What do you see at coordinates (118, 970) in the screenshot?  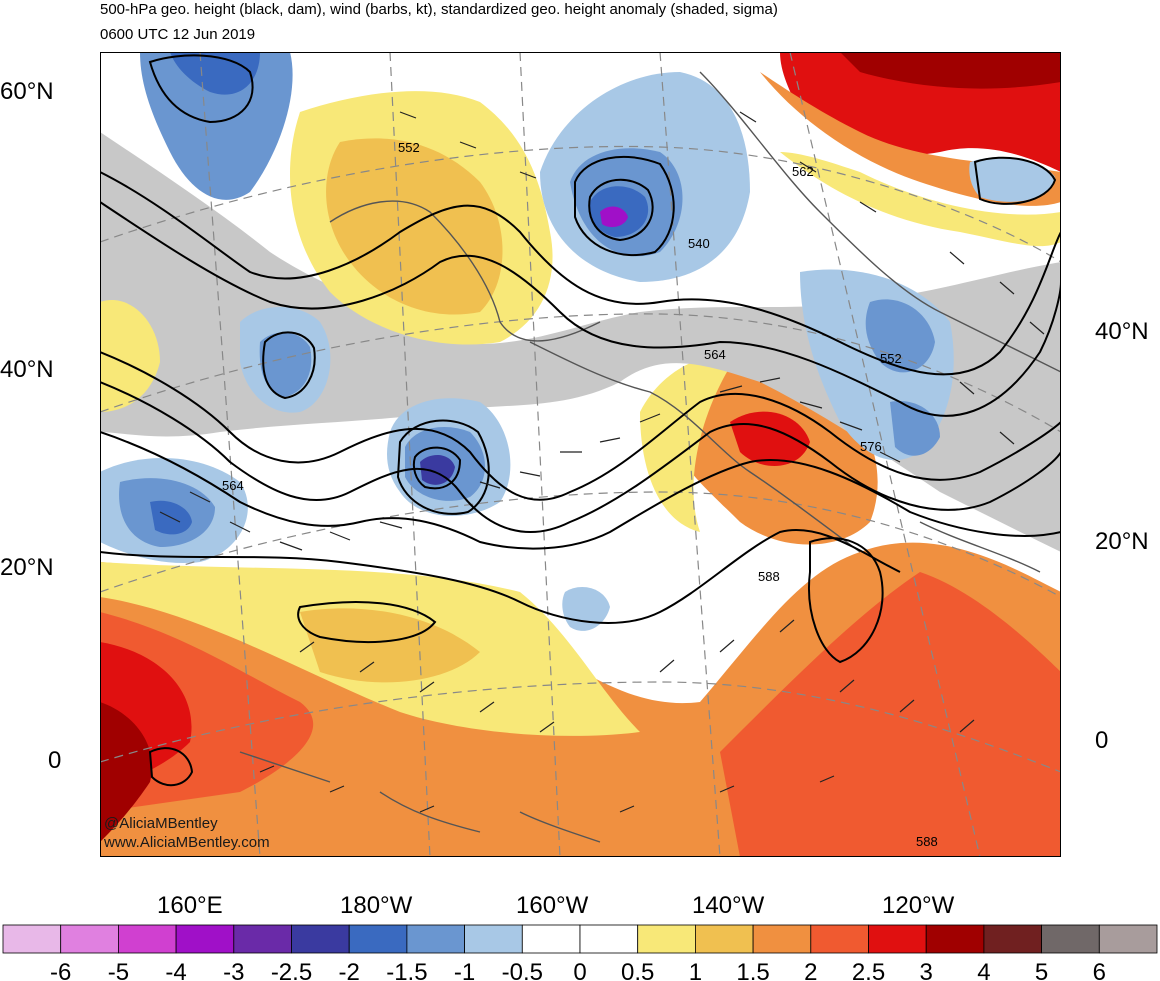 I see `colorbar-label: -5` at bounding box center [118, 970].